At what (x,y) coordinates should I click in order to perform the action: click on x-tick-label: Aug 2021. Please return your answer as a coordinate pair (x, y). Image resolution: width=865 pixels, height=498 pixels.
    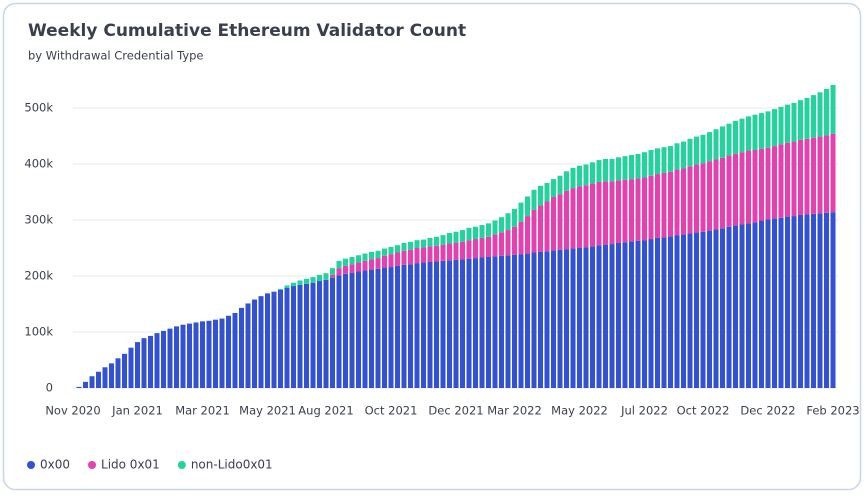
    Looking at the image, I should click on (325, 411).